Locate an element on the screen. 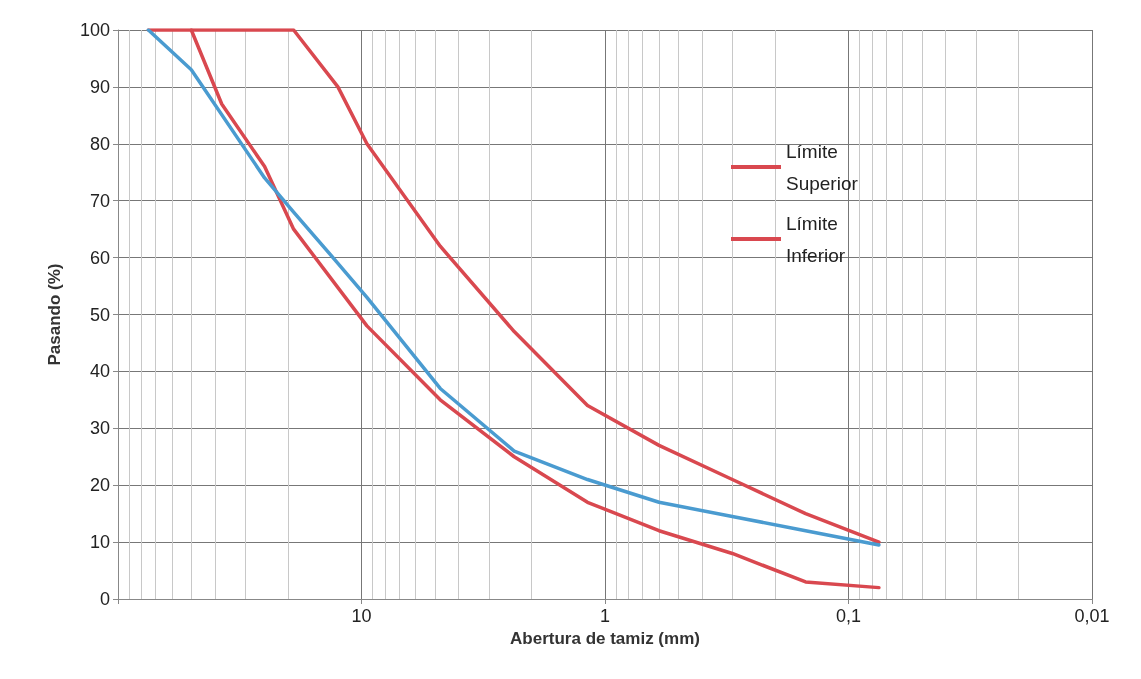 This screenshot has height=679, width=1141. y-tick-label: 40 is located at coordinates (99, 371).